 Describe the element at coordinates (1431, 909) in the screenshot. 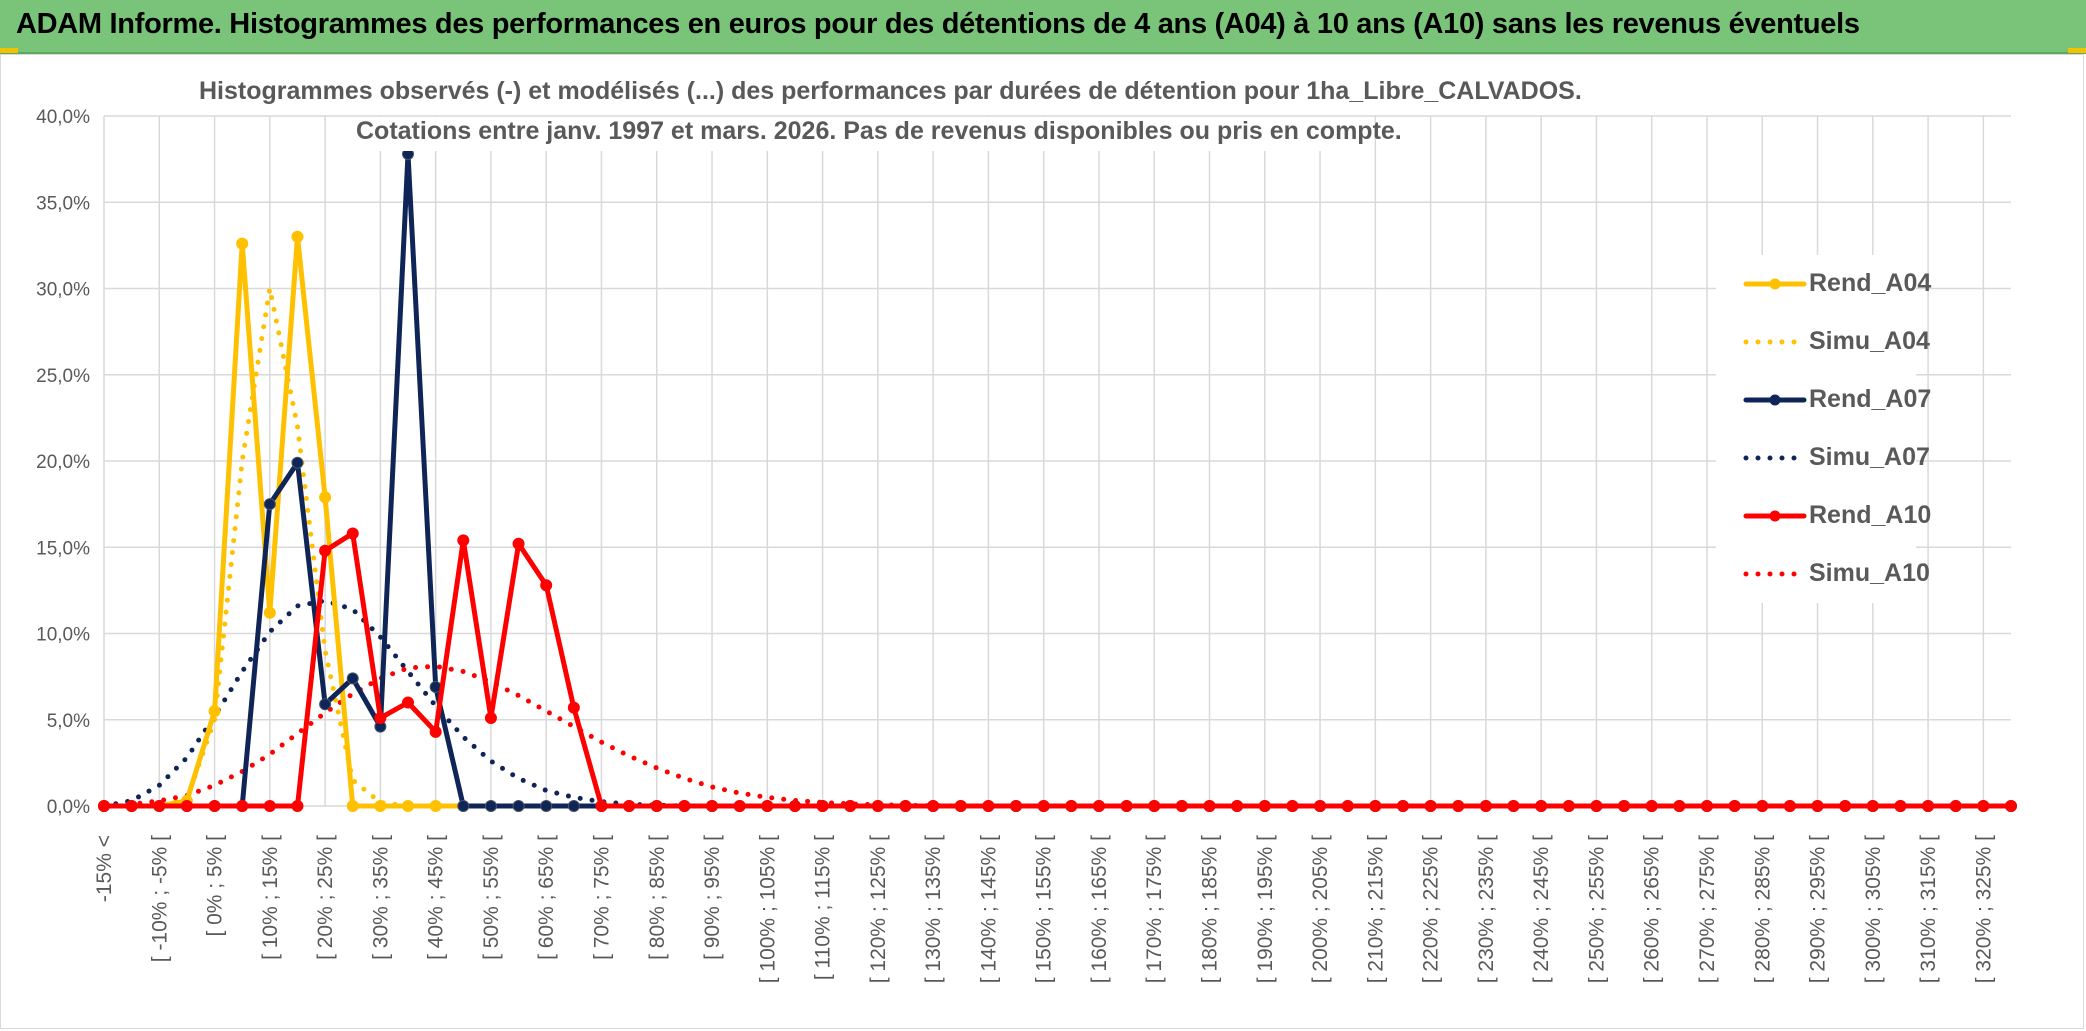

I see `x-tick-label: [ 220% ; 225% [` at that location.